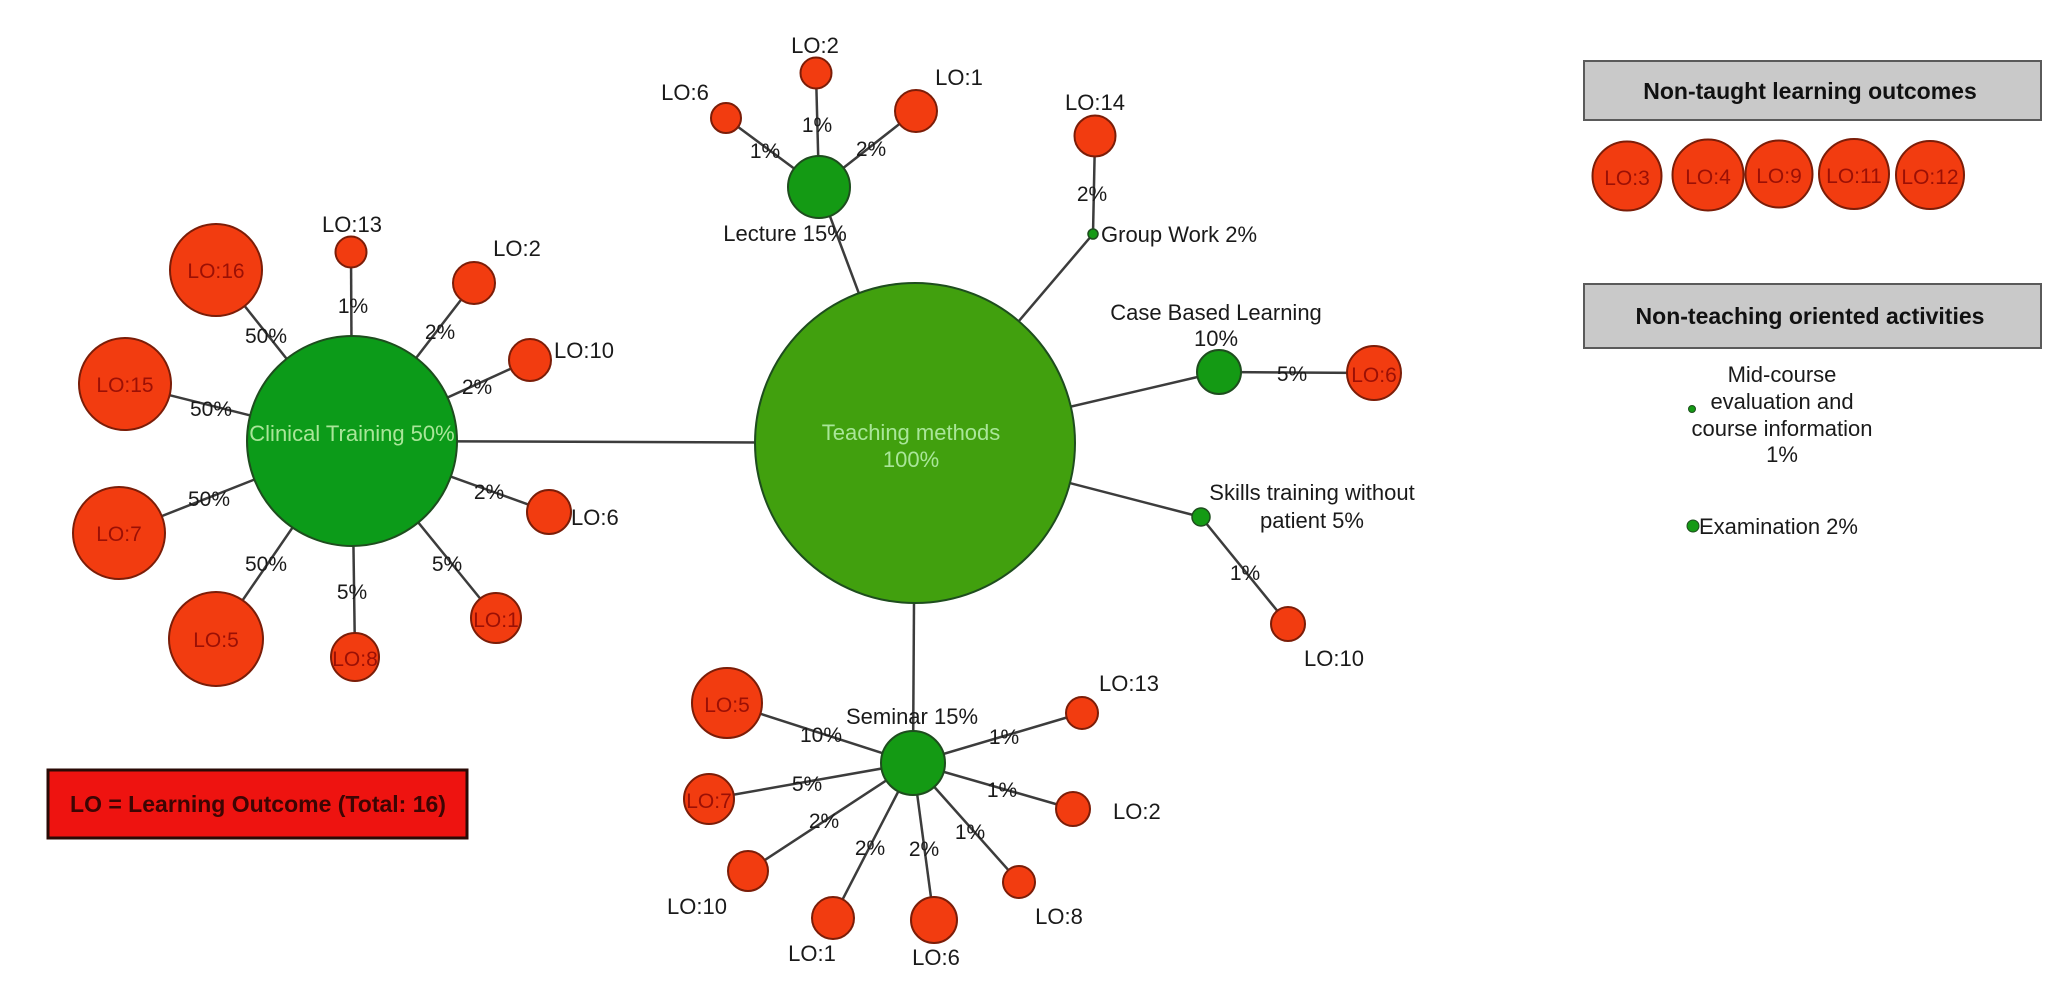 The image size is (2059, 1001). I want to click on svg-text: LO:12, so click(1929, 177).